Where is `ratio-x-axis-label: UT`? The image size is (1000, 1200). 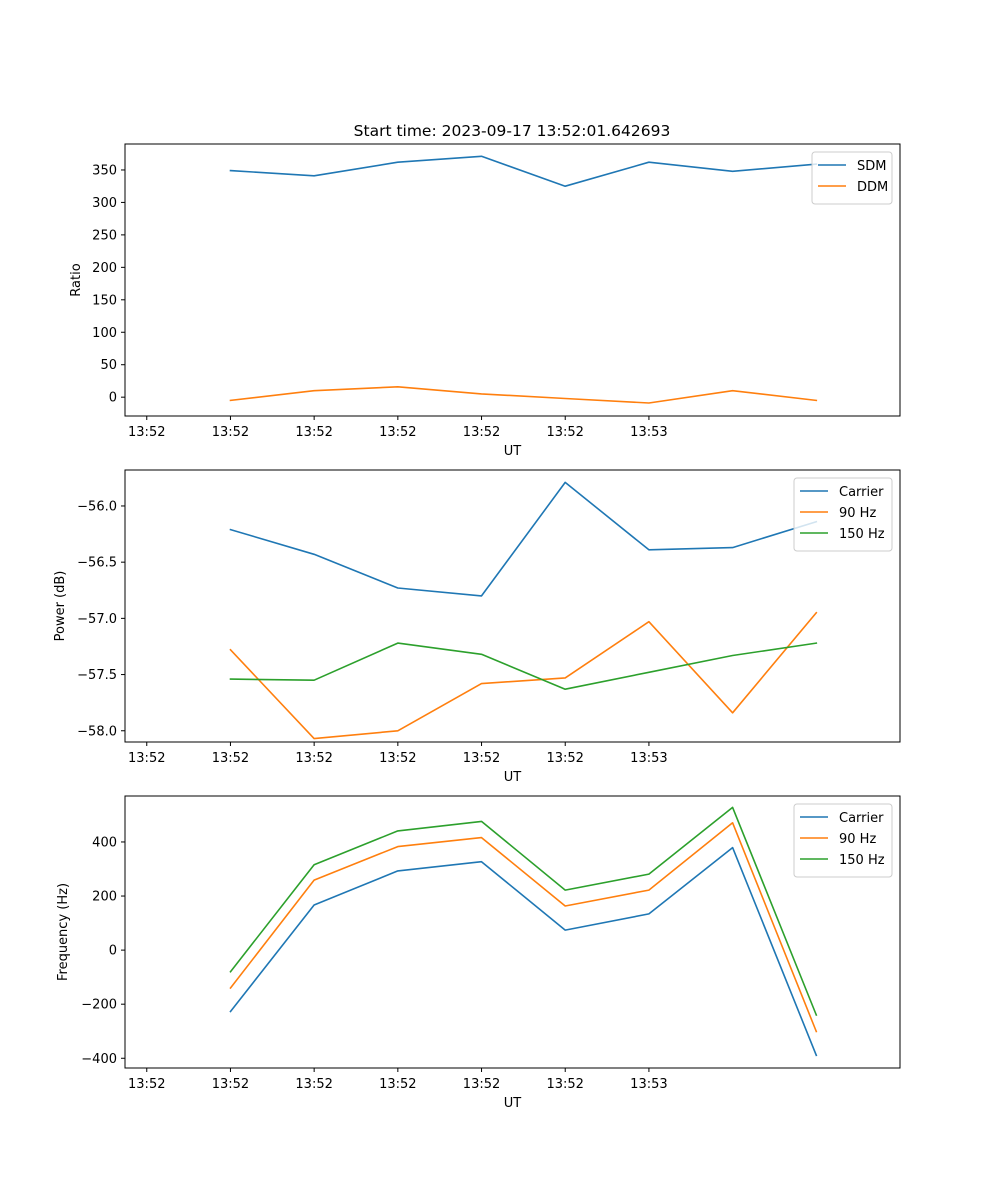 ratio-x-axis-label: UT is located at coordinates (513, 451).